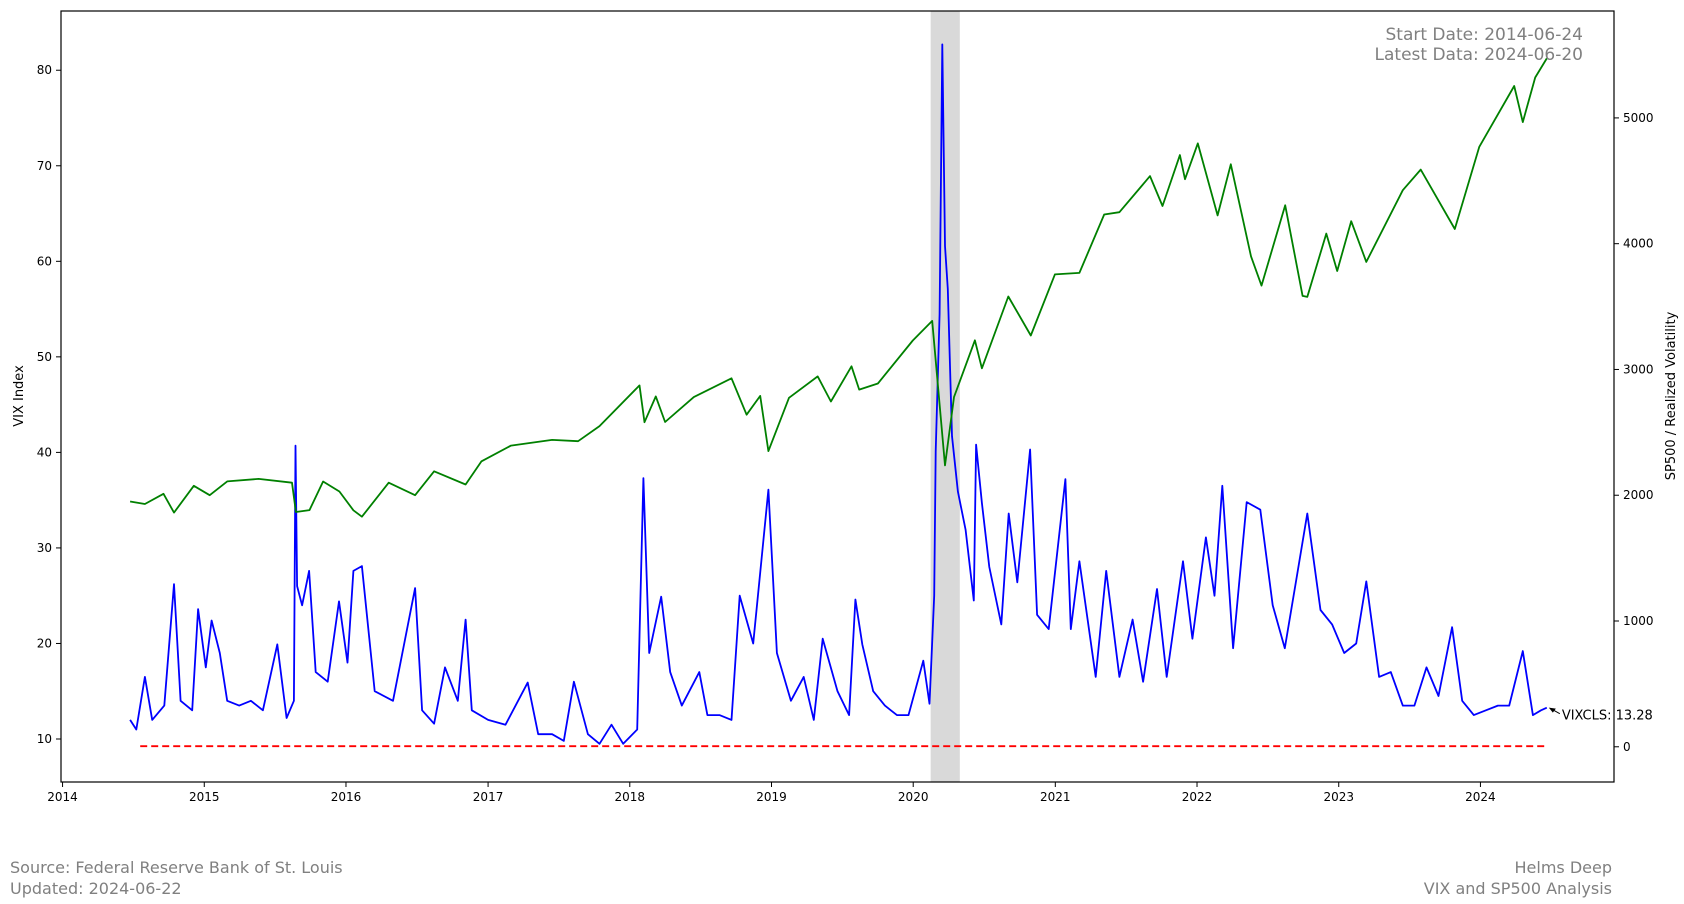  What do you see at coordinates (1338, 797) in the screenshot?
I see `x-tick-label-2023: 2023` at bounding box center [1338, 797].